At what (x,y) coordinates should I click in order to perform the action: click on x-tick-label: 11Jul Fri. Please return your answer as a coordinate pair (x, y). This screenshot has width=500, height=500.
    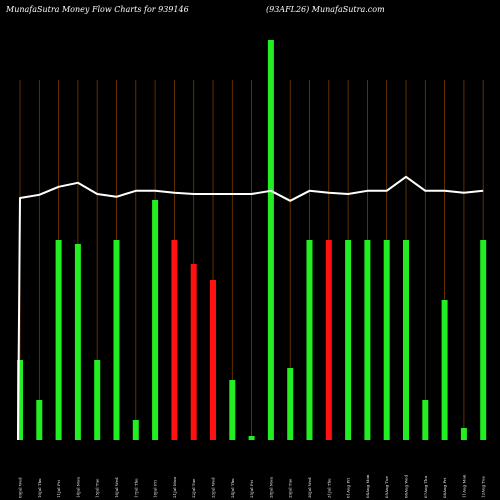
    Looking at the image, I should click on (58, 488).